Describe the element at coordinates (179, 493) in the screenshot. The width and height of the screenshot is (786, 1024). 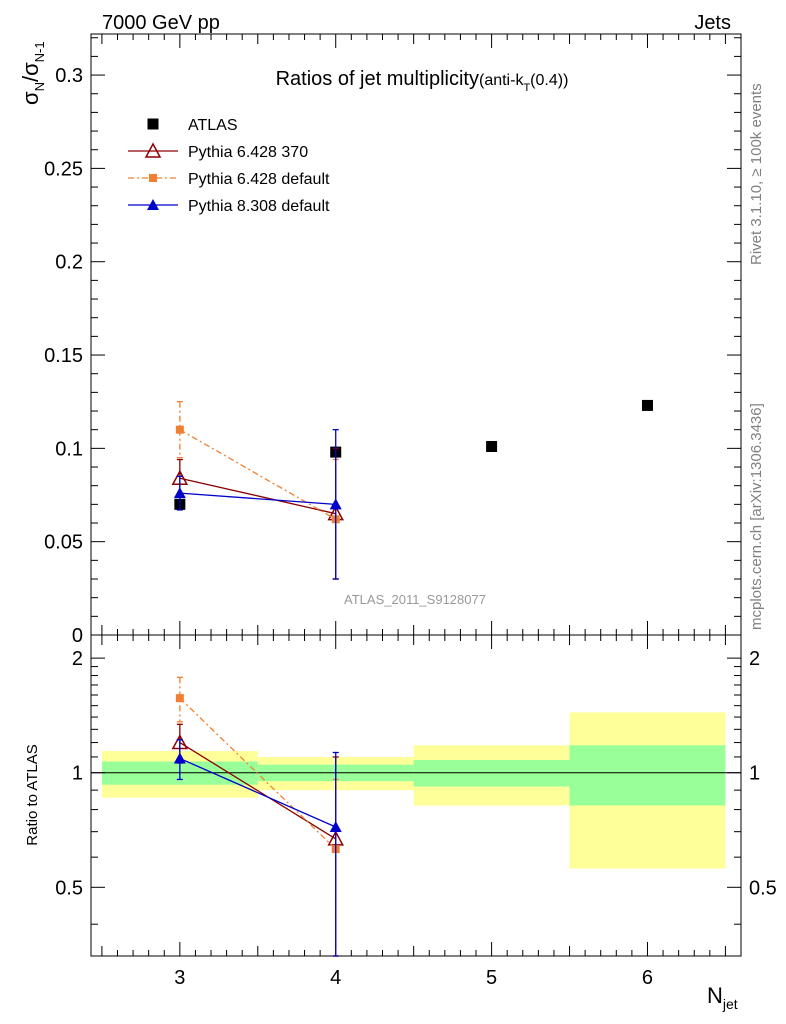
I see `main-point-s3-p0` at that location.